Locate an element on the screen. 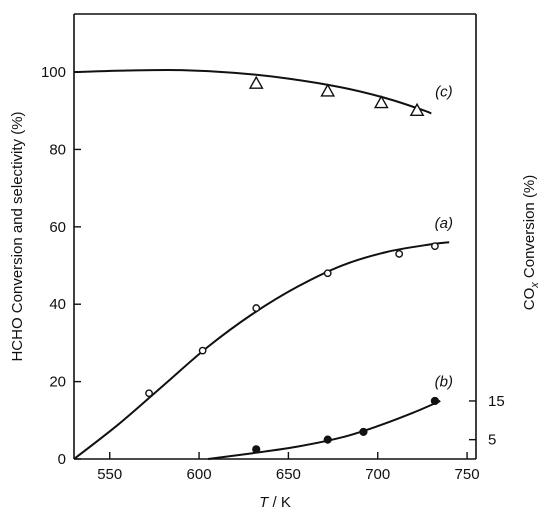 The height and width of the screenshot is (530, 550). x-ticks: 550 600 650 700 750 is located at coordinates (288, 467).